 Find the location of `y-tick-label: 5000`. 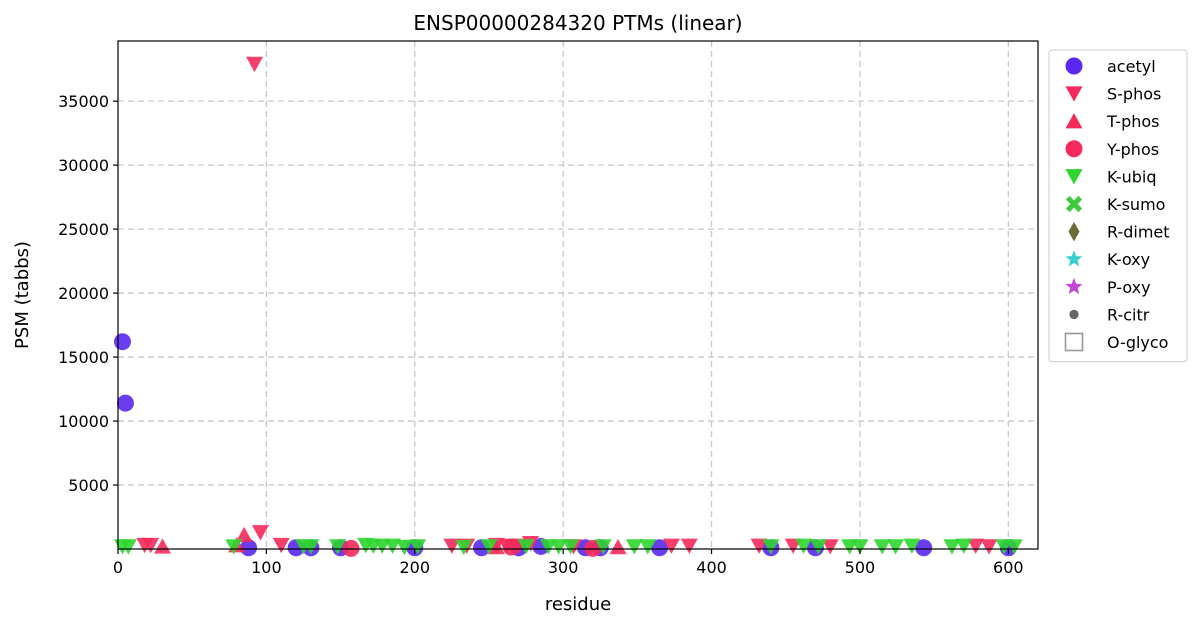

y-tick-label: 5000 is located at coordinates (88, 485).